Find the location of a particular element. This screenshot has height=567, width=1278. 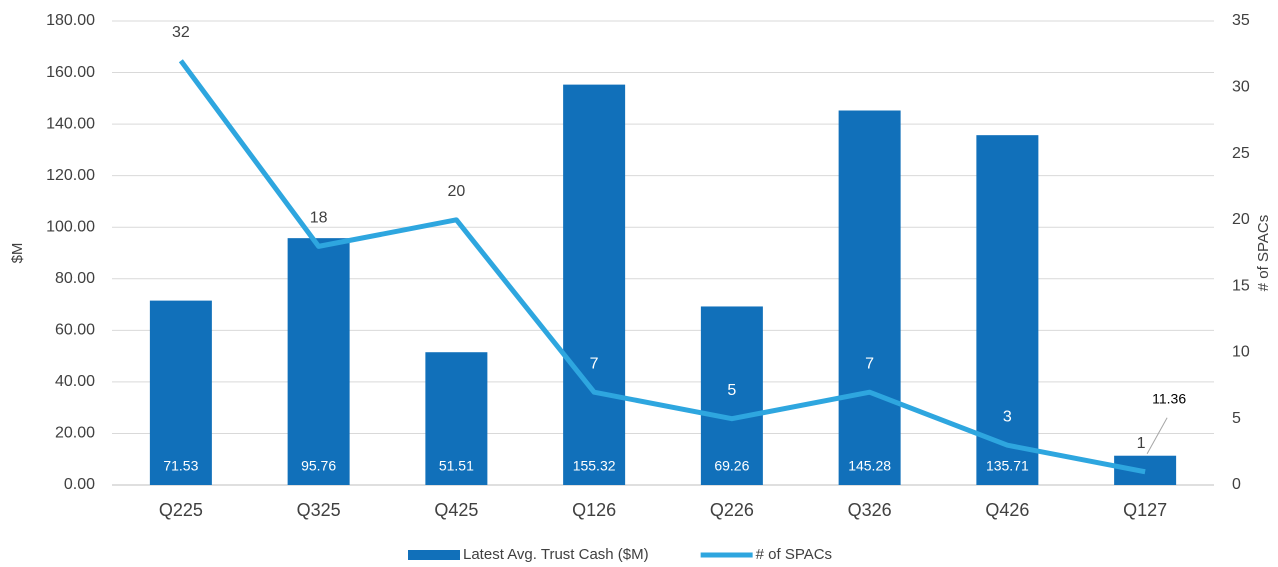

bar-value-label: 155.32 is located at coordinates (594, 466).